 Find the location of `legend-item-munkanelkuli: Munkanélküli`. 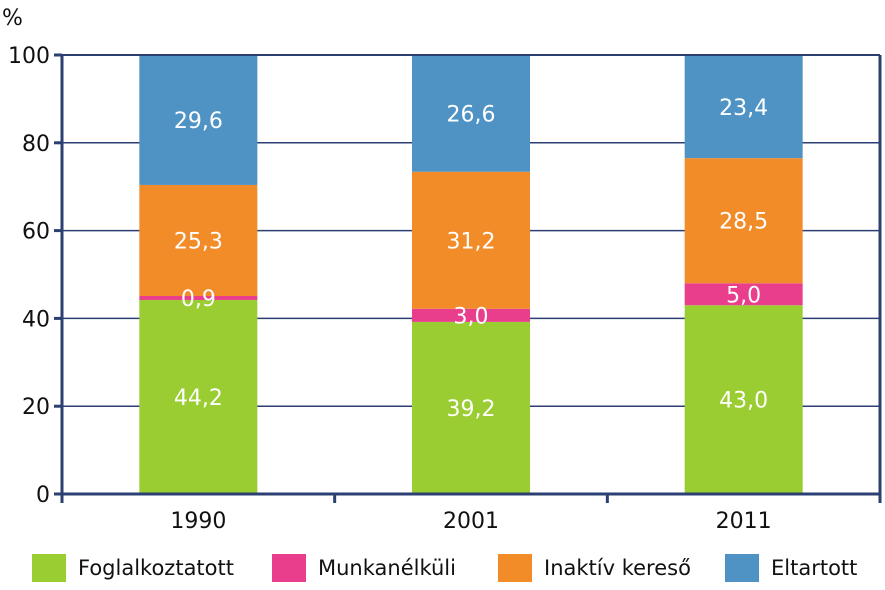

legend-item-munkanelkuli: Munkanélküli is located at coordinates (364, 568).